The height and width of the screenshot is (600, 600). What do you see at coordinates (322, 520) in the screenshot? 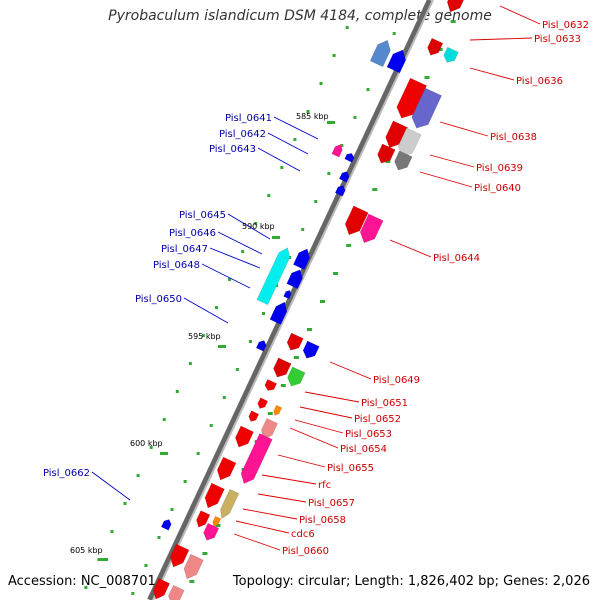
I see `gene-label-forward: Pisl_0658` at bounding box center [322, 520].